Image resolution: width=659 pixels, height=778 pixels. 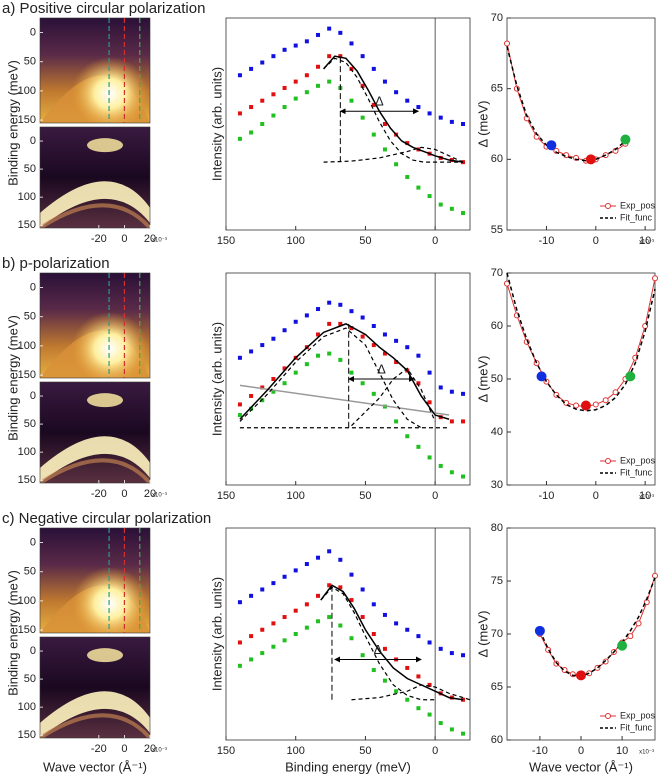 What do you see at coordinates (497, 634) in the screenshot?
I see `y-tick-label: 70` at bounding box center [497, 634].